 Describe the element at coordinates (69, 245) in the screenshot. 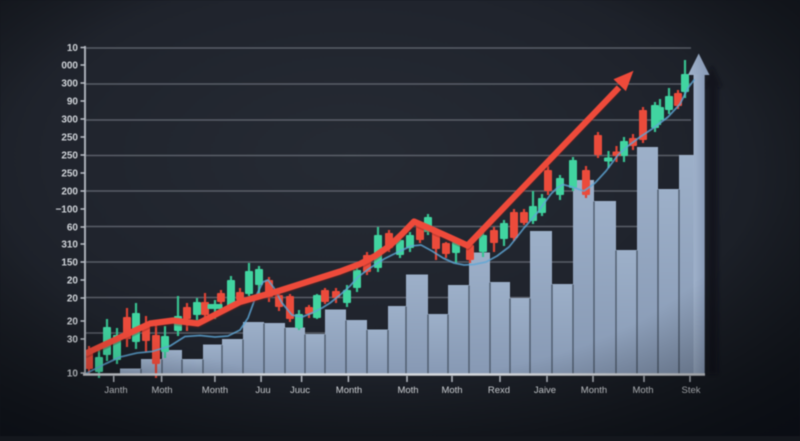

I see `svg-text: 310` at that location.